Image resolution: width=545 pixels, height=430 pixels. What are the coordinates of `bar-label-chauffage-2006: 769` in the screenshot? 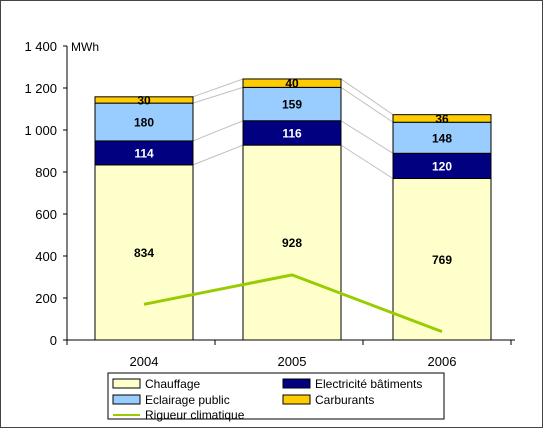 It's located at (442, 260).